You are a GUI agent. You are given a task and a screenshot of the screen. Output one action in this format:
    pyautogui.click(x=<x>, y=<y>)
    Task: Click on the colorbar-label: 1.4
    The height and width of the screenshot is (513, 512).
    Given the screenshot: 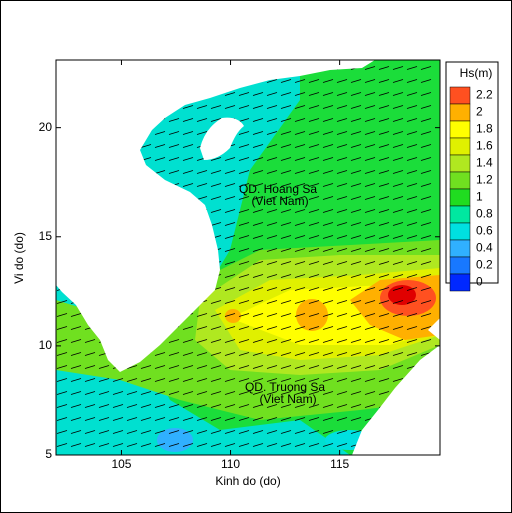 What is the action you would take?
    pyautogui.click(x=484, y=163)
    